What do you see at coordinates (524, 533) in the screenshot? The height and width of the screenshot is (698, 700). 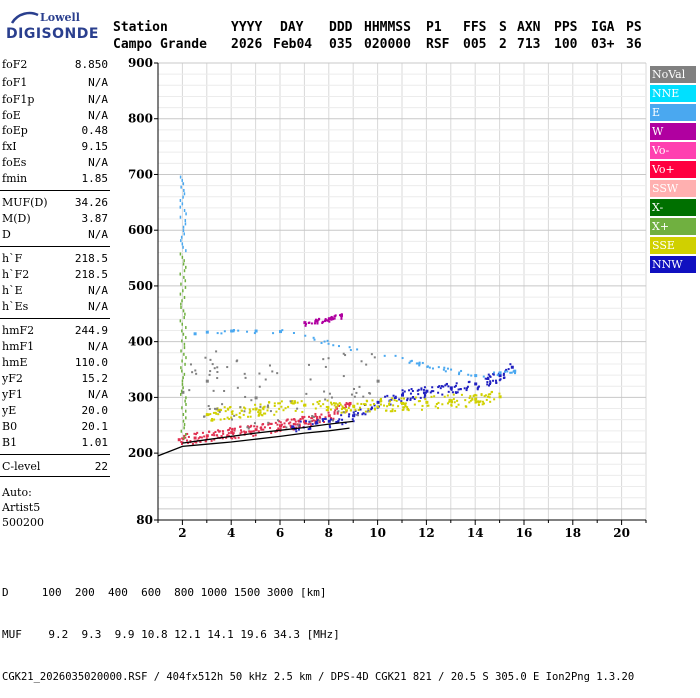 I see `x-tick-label: 16` at bounding box center [524, 533].